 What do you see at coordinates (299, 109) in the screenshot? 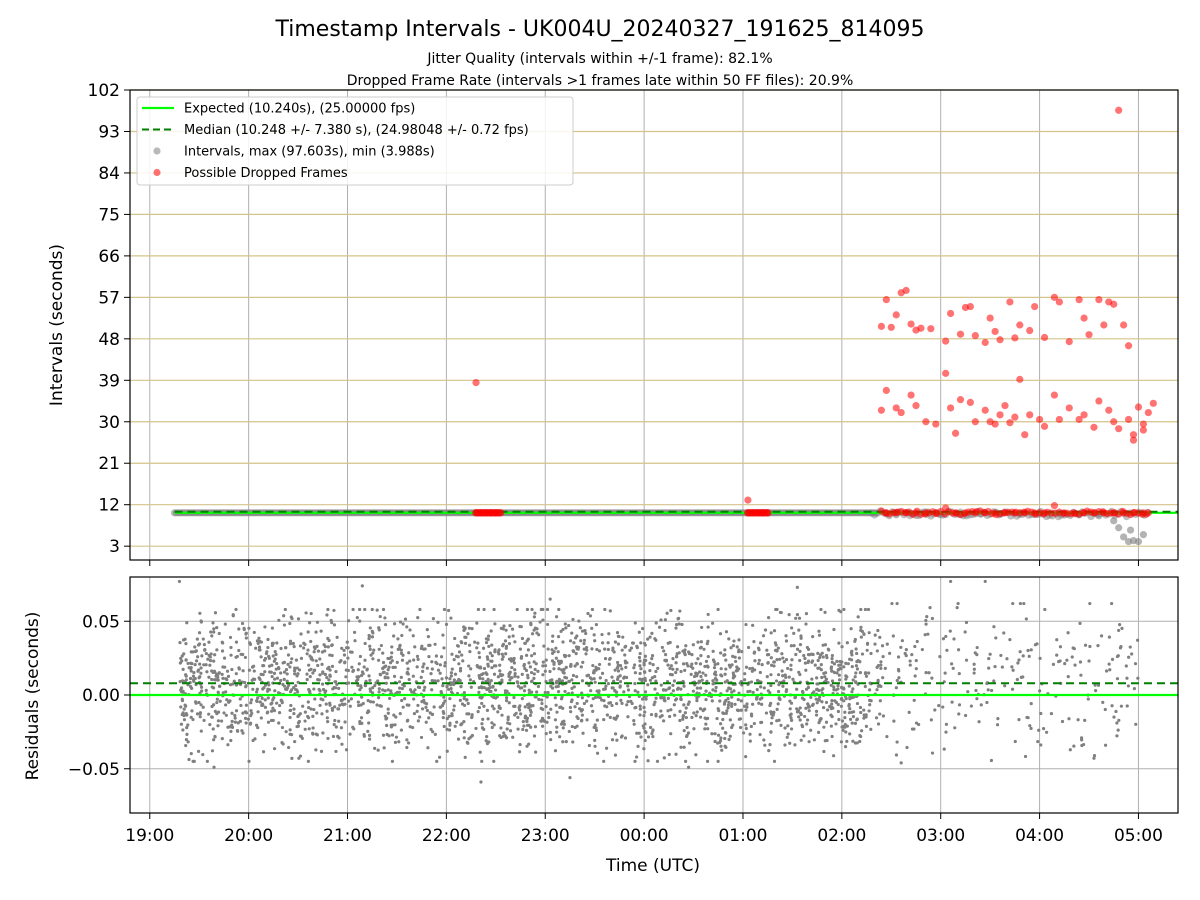
I see `legend-label: Expected (10.240s), (25.00000 fps)` at bounding box center [299, 109].